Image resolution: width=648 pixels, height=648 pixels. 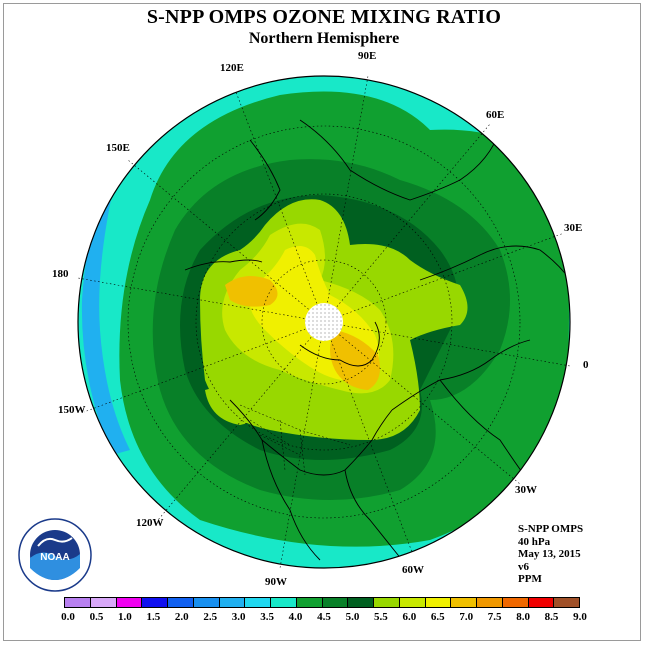 What do you see at coordinates (573, 228) in the screenshot?
I see `lon-label-30e: 30E` at bounding box center [573, 228].